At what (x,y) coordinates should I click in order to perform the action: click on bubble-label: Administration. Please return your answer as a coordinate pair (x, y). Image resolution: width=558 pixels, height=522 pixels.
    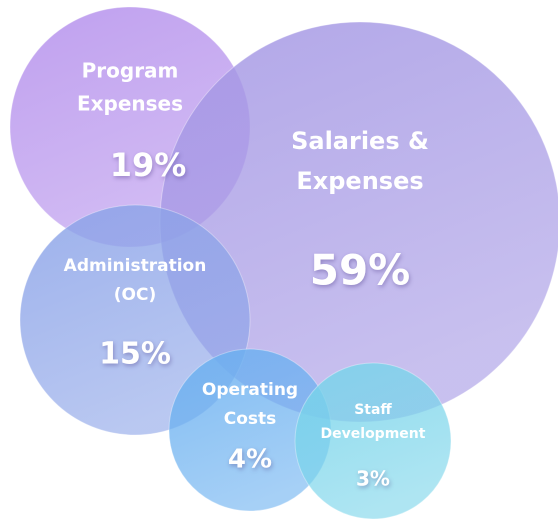
    Looking at the image, I should click on (135, 266).